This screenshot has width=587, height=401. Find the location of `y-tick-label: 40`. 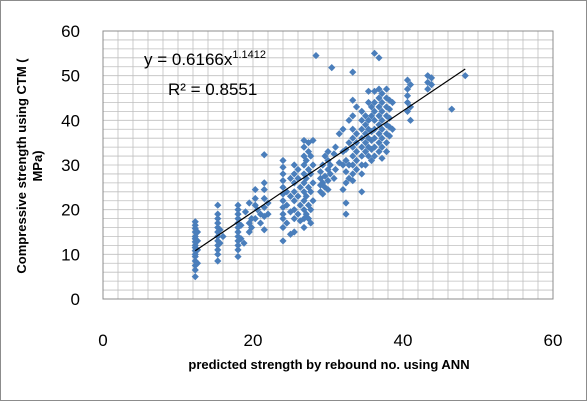

y-tick-label: 40 is located at coordinates (70, 120).